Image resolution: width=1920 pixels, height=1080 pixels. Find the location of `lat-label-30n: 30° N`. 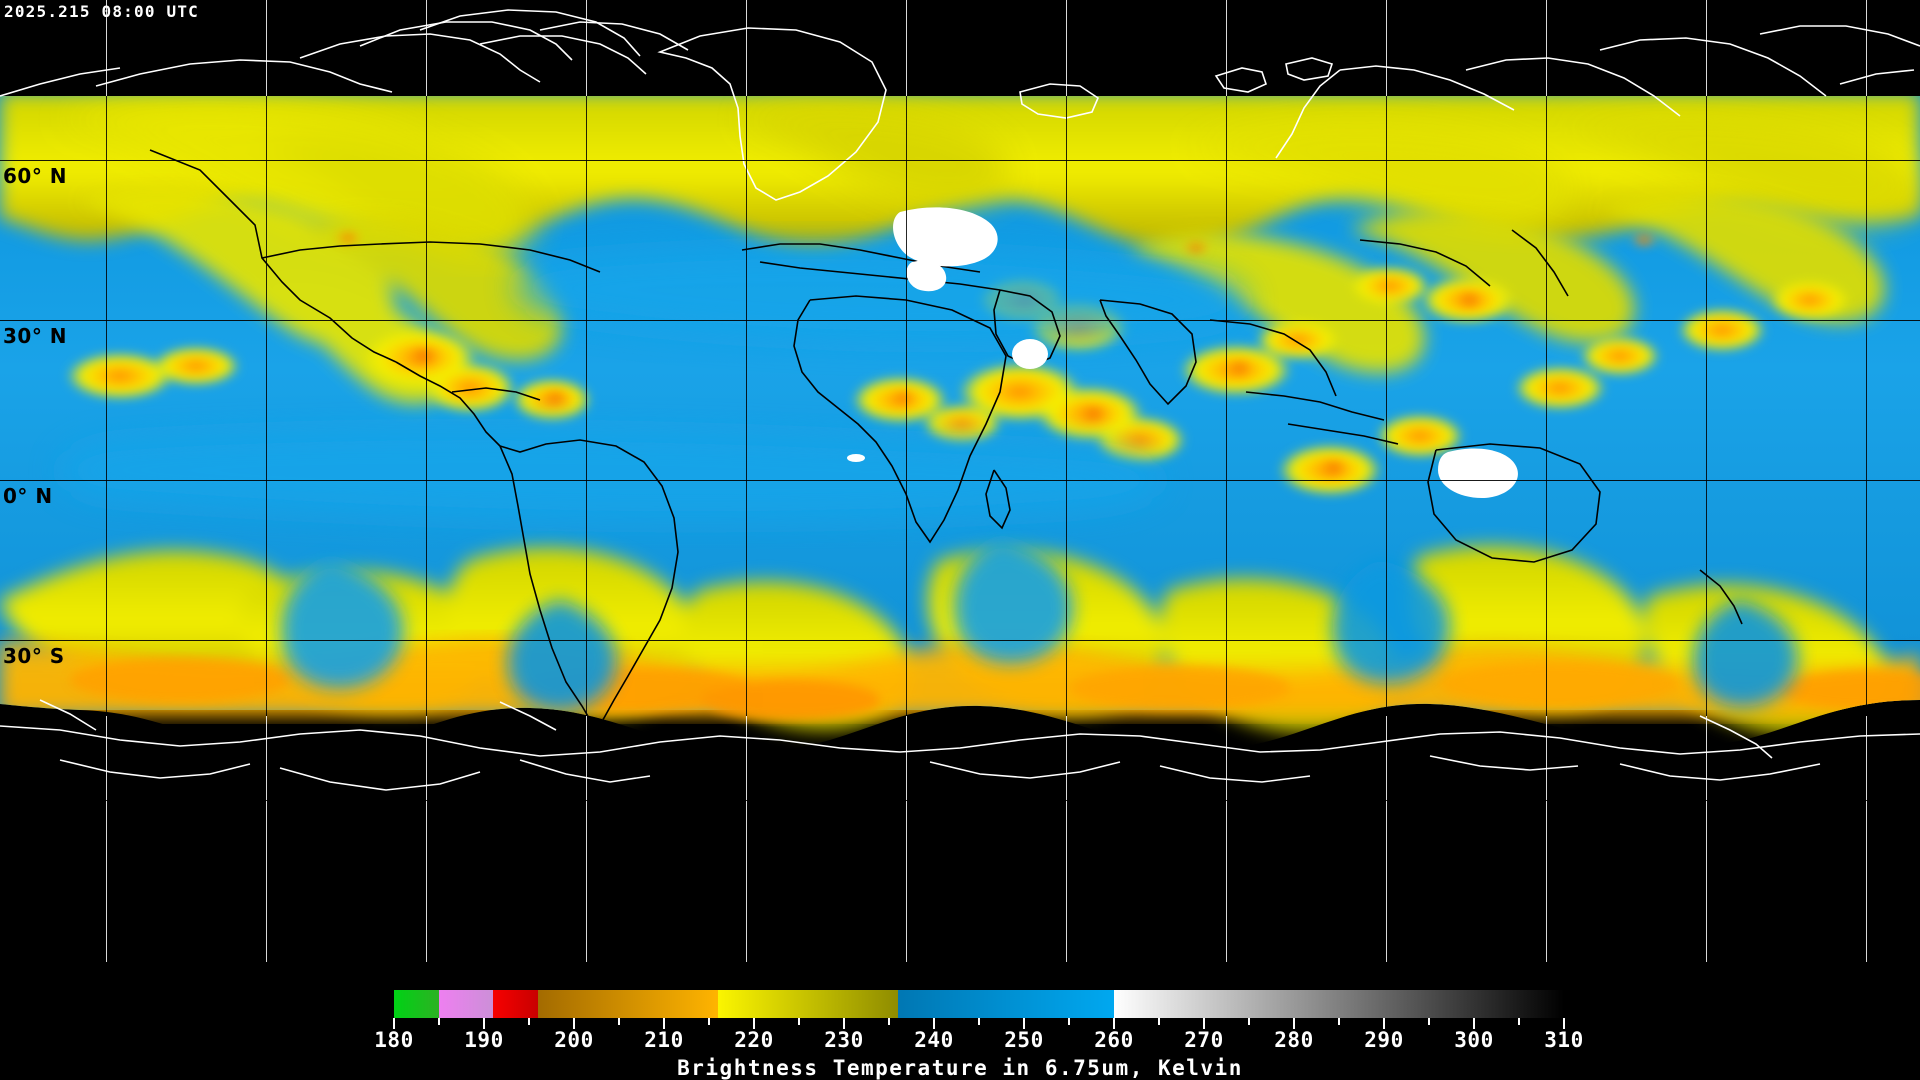

lat-label-30n: 30° N is located at coordinates (35, 336).